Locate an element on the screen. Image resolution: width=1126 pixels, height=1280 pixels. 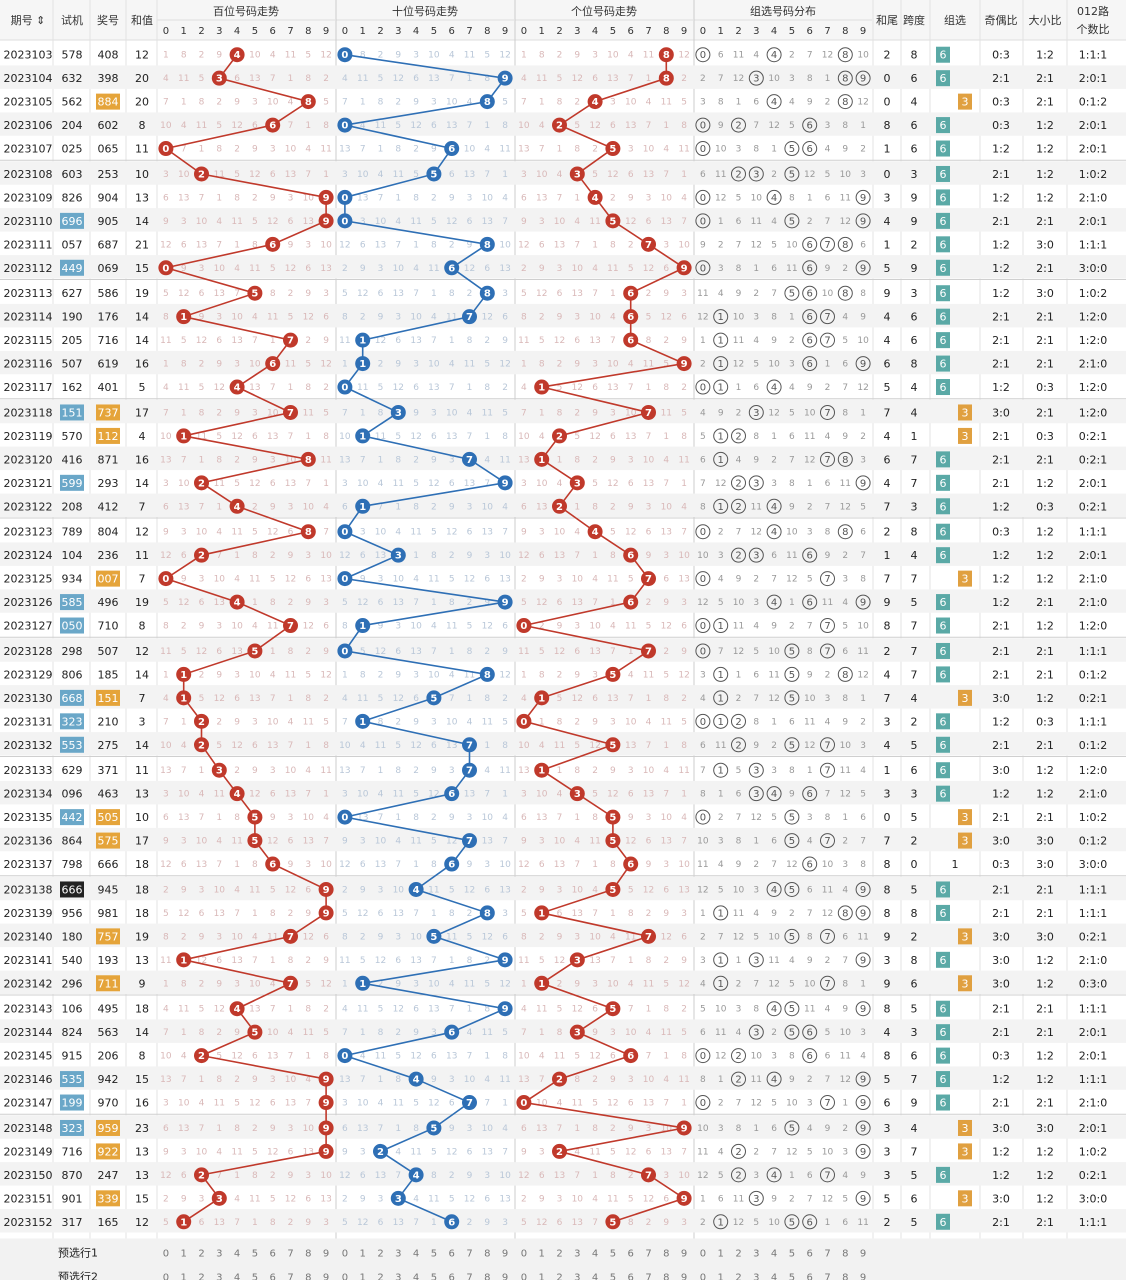
group-dist-miss: 1 is located at coordinates (792, 603).